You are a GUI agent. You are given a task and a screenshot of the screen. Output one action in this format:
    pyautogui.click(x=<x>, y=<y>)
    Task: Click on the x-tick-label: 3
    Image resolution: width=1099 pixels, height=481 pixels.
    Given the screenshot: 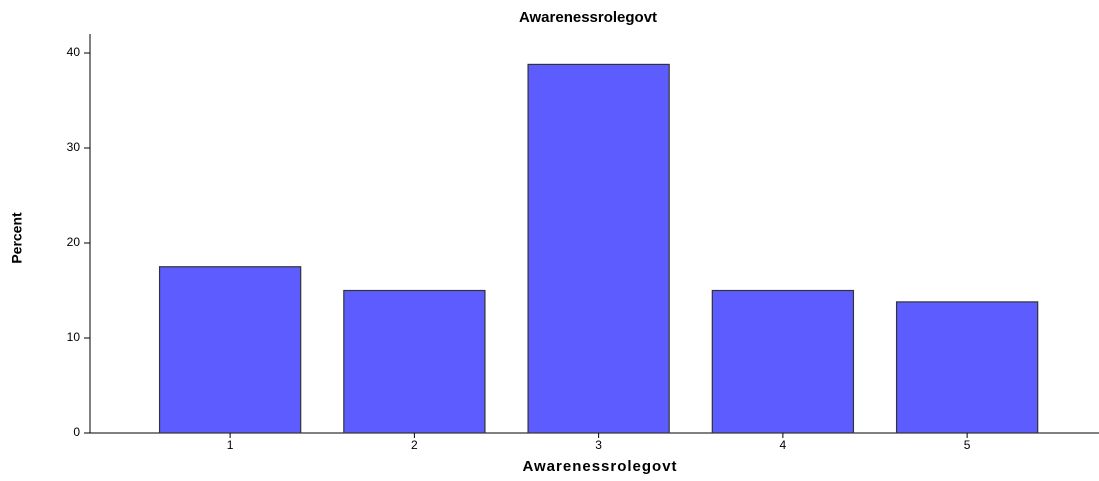 What is the action you would take?
    pyautogui.click(x=598, y=445)
    